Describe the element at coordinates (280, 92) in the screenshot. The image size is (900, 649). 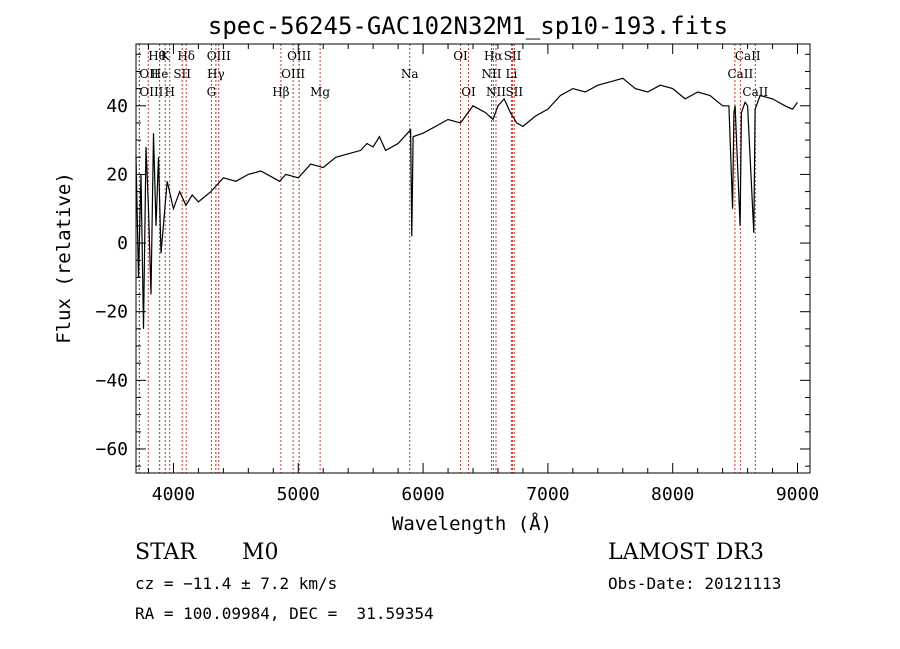
I see `spectral-line-label: Hβ` at that location.